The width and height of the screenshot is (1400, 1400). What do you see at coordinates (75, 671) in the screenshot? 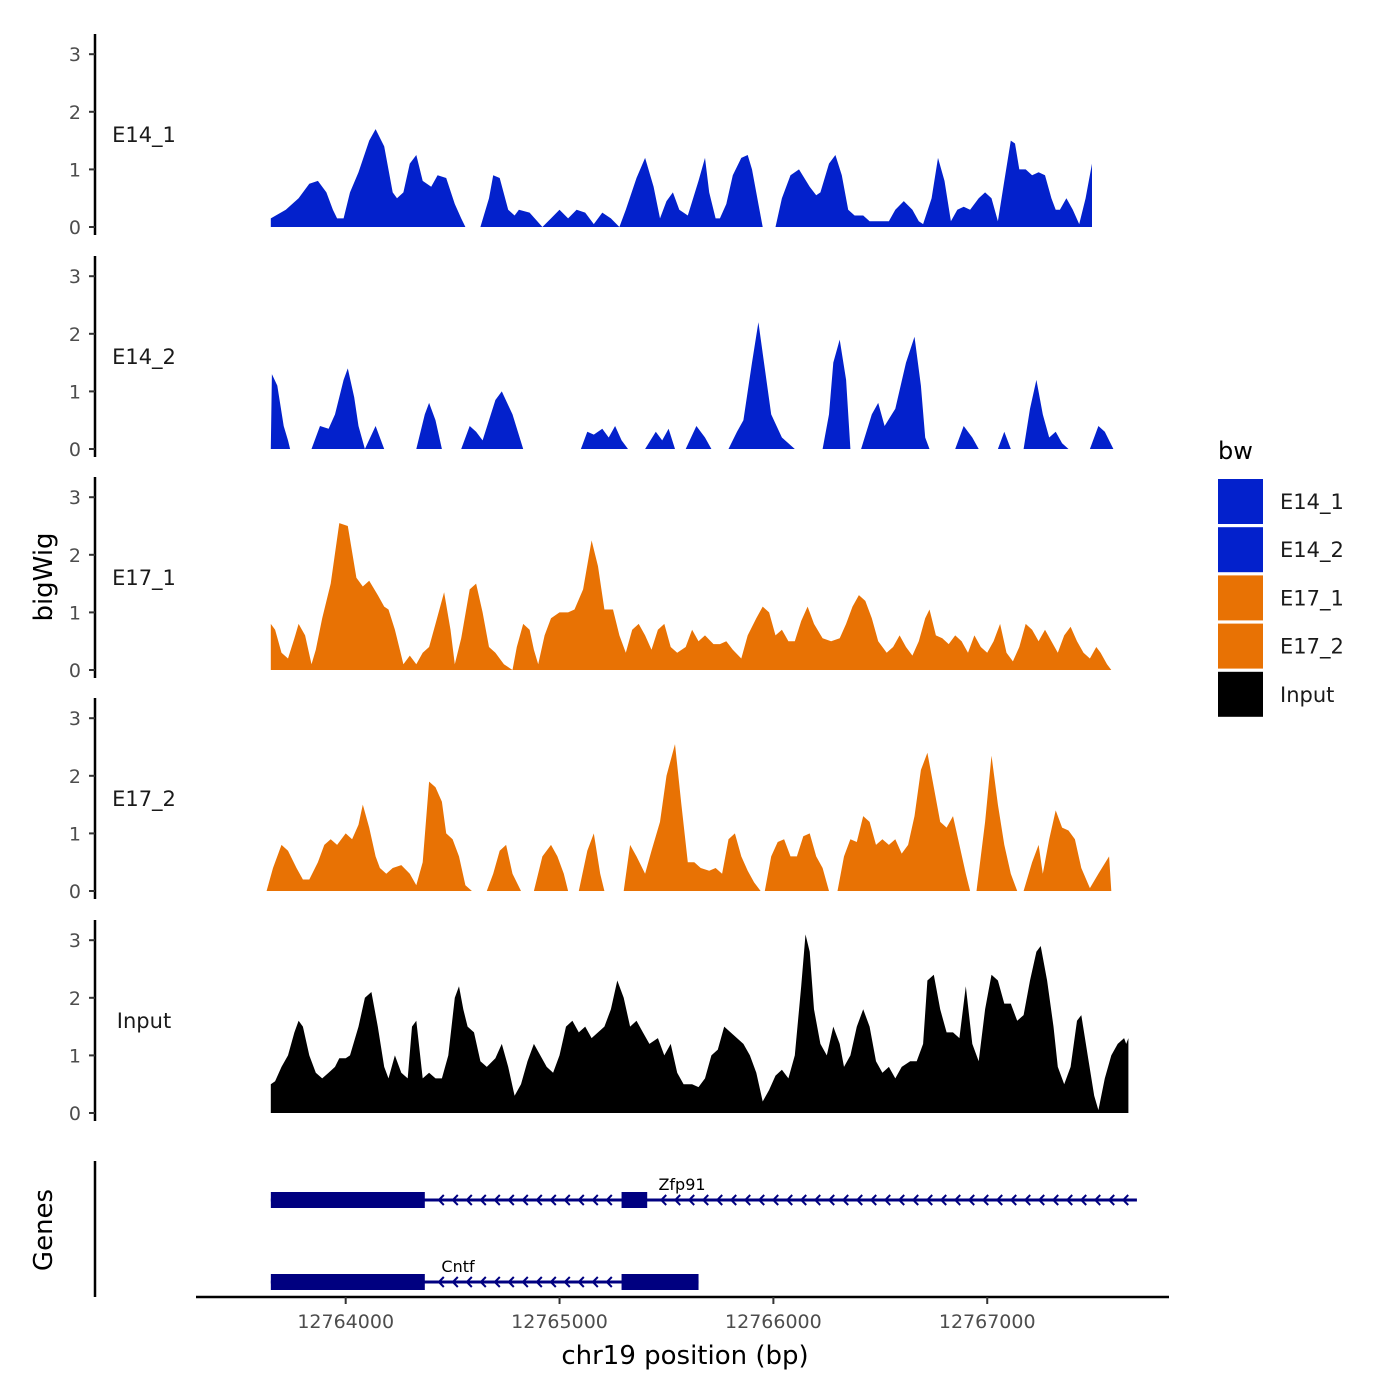
I see `y-tick-label-E17_1-0: 0` at bounding box center [75, 671].